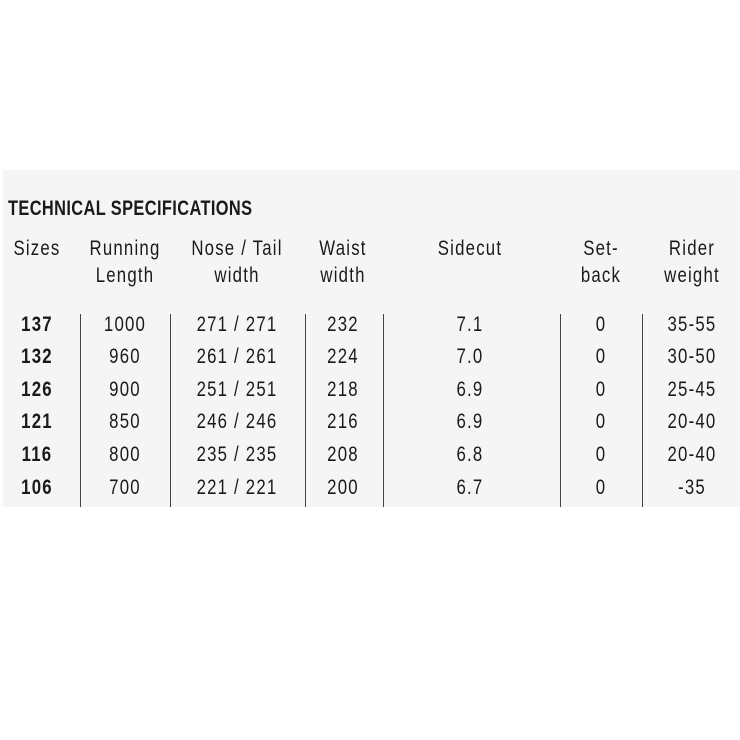  Describe the element at coordinates (692, 389) in the screenshot. I see `cell-rider-weight: 25-45` at that location.